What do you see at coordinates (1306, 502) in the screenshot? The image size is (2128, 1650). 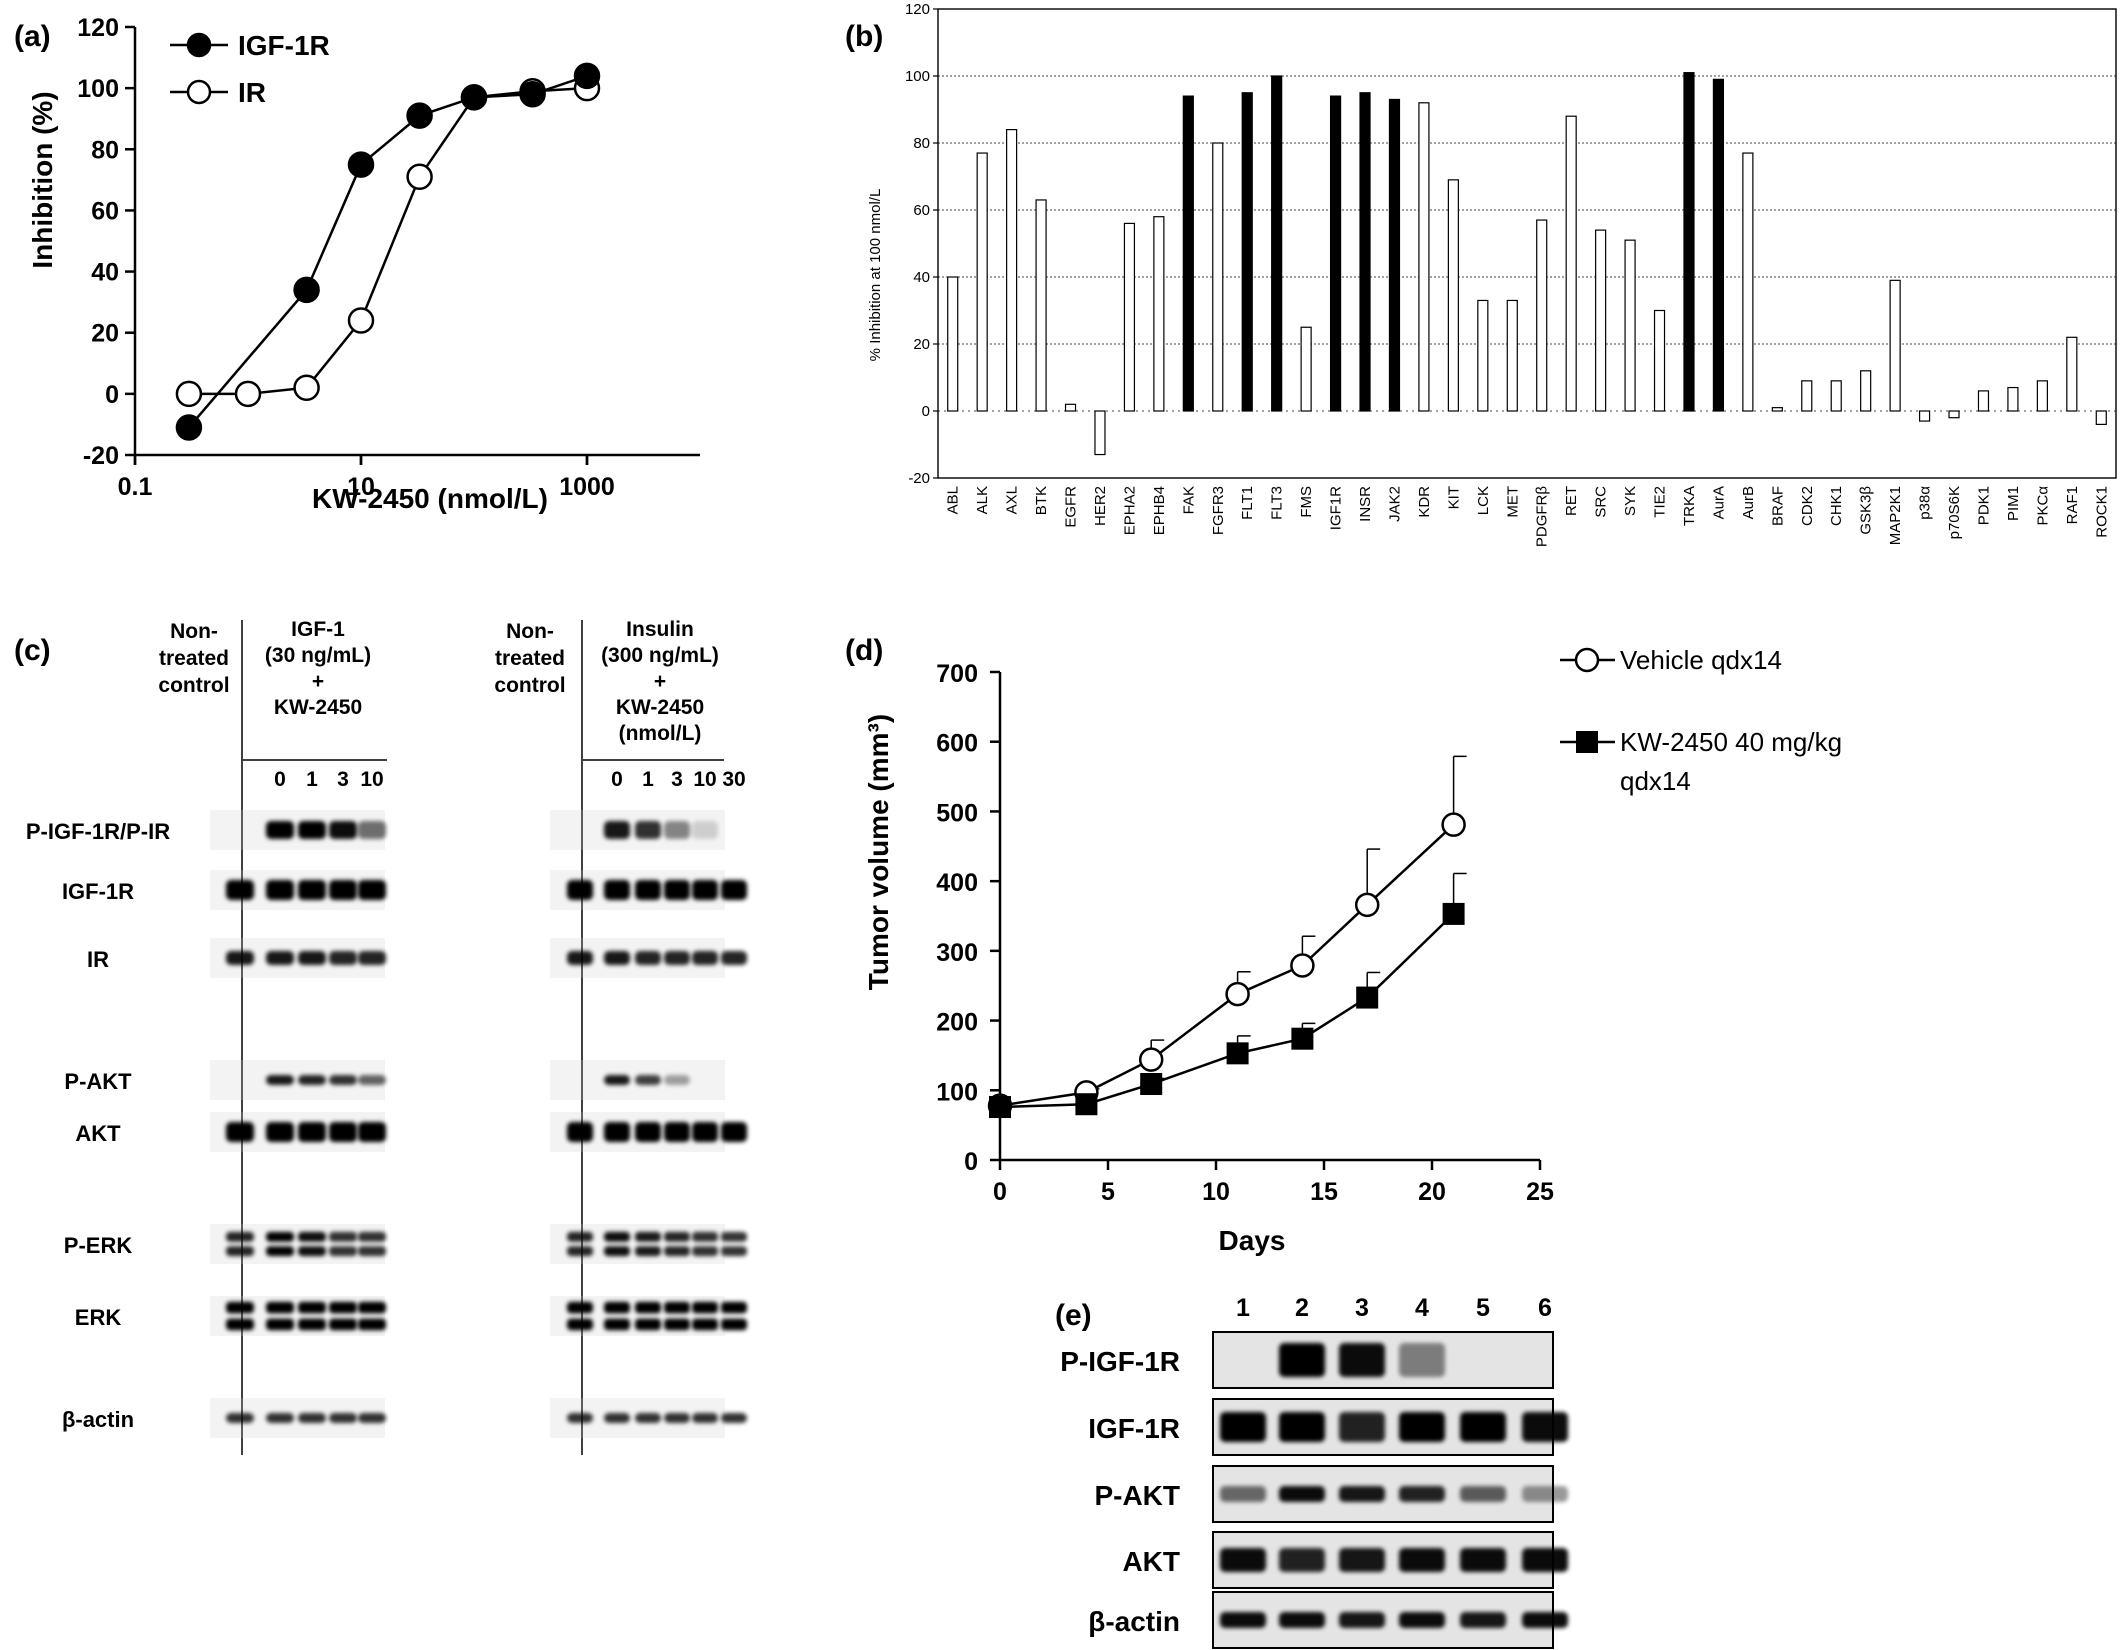 I see `category-label: FMS` at bounding box center [1306, 502].